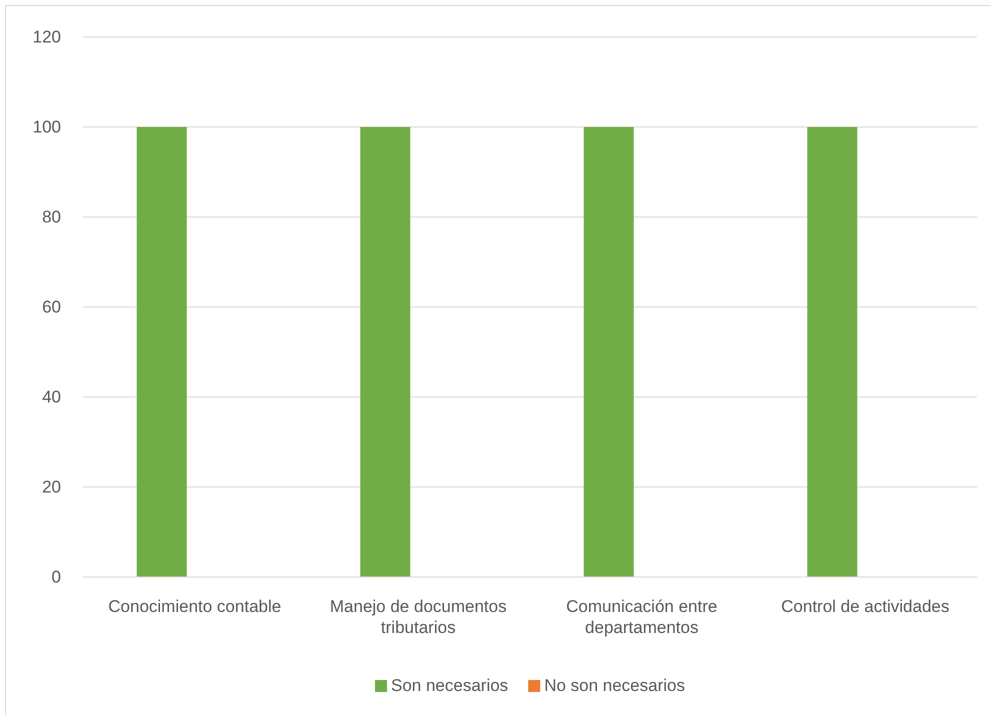  What do you see at coordinates (51, 216) in the screenshot?
I see `y-tick-label: 80` at bounding box center [51, 216].